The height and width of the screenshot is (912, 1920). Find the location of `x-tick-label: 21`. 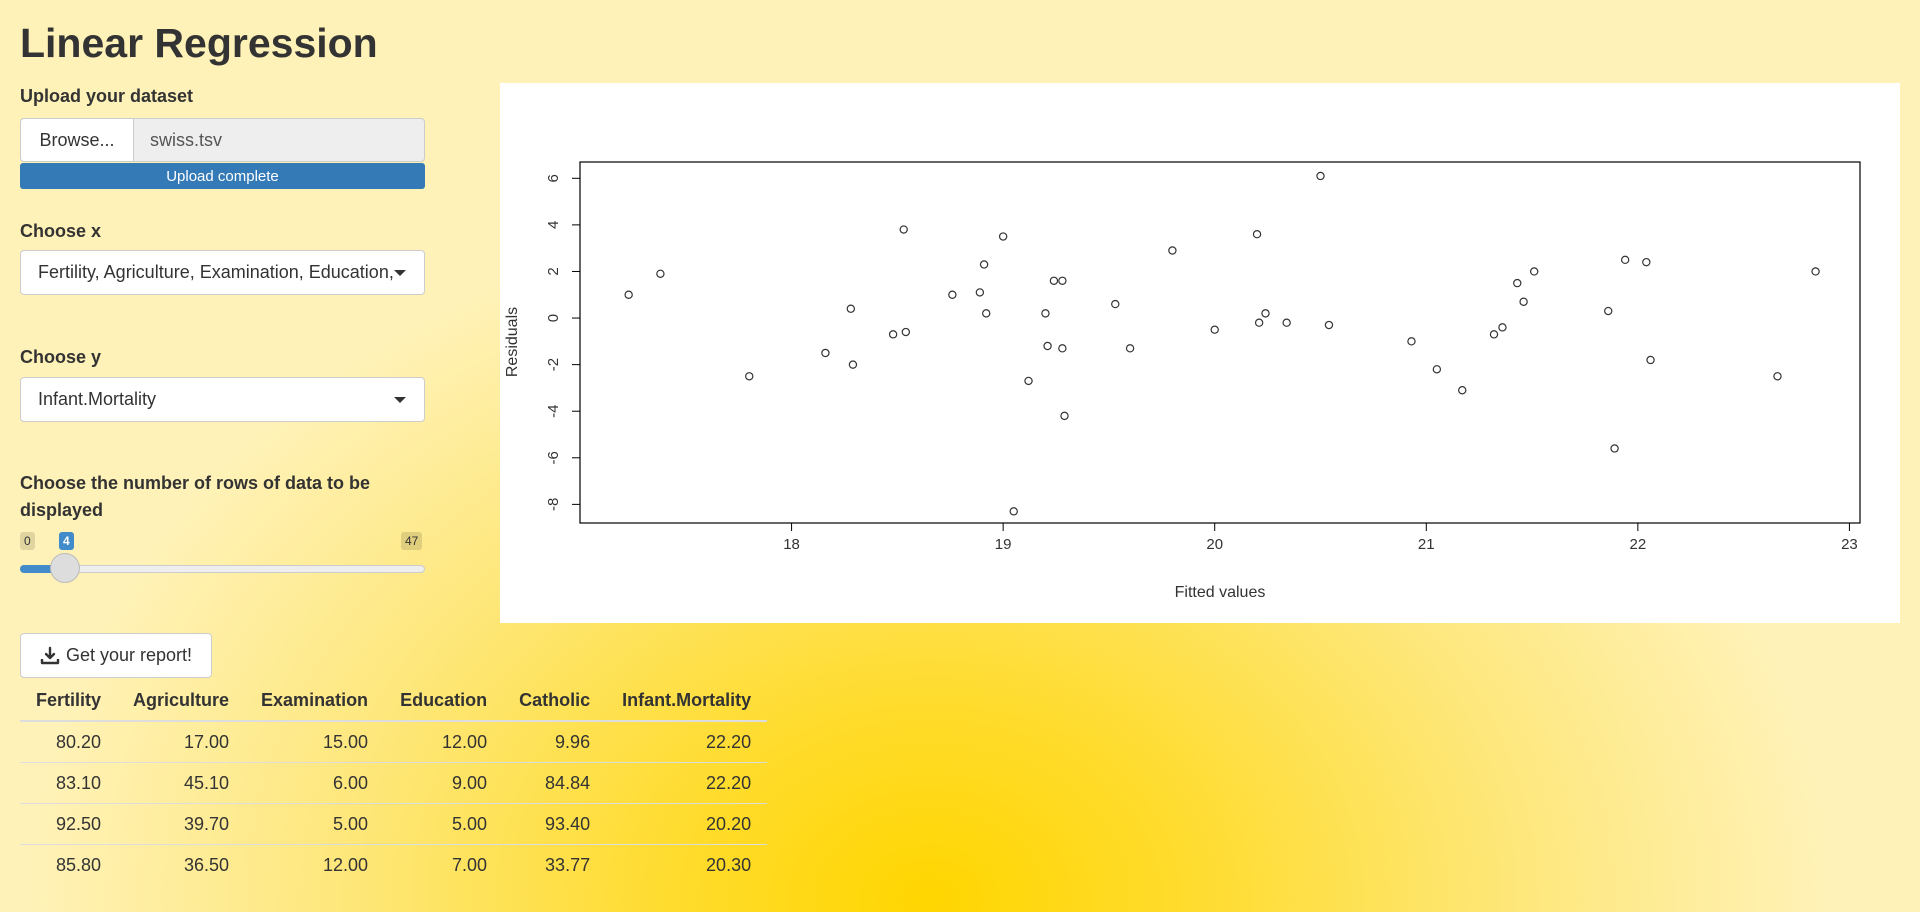

x-tick-label: 21 is located at coordinates (1426, 544).